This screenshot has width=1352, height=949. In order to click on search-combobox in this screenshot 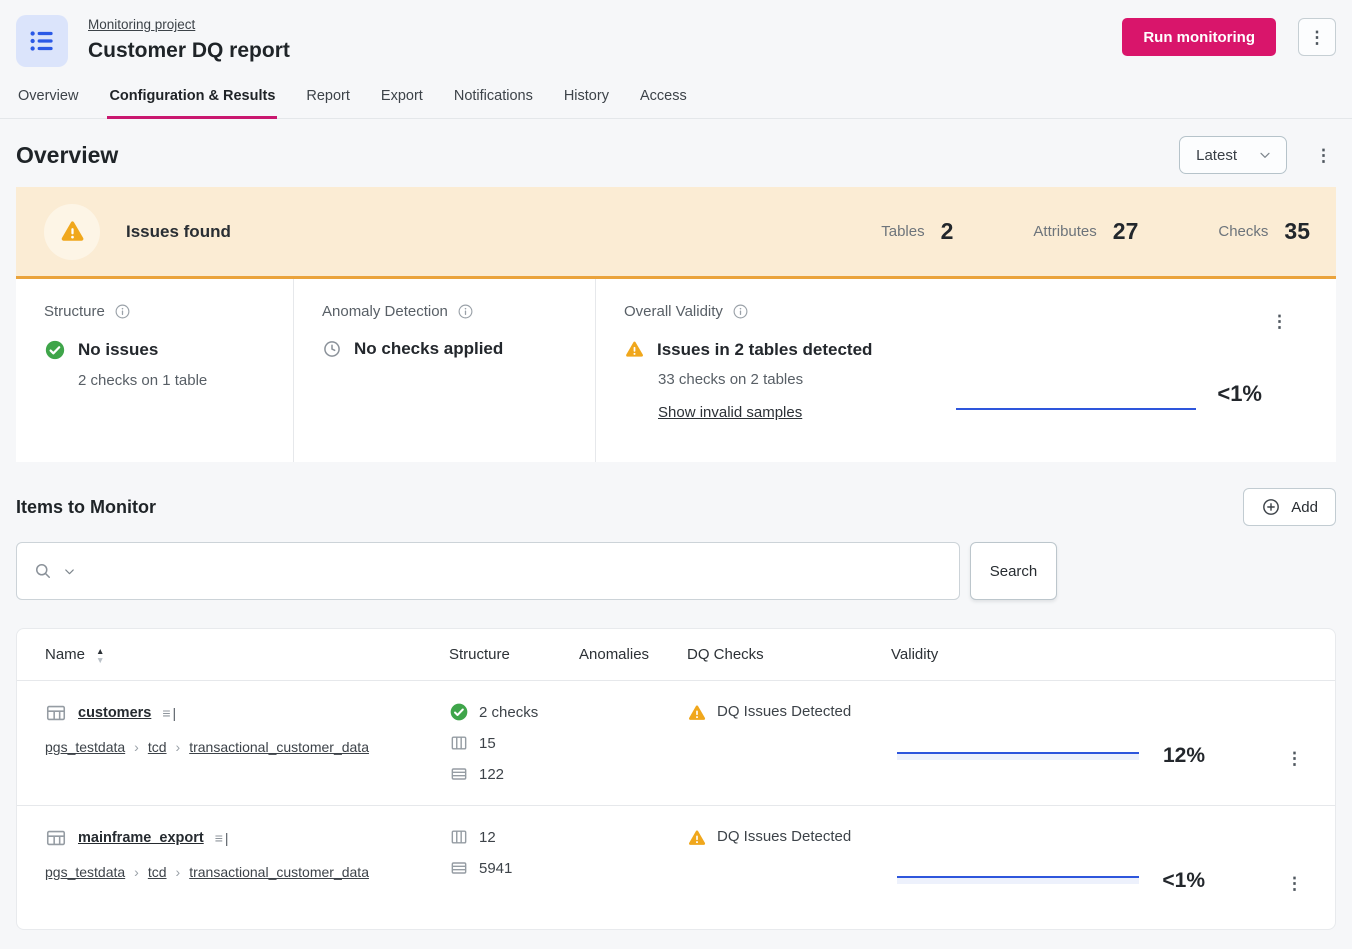, I will do `click(488, 571)`.